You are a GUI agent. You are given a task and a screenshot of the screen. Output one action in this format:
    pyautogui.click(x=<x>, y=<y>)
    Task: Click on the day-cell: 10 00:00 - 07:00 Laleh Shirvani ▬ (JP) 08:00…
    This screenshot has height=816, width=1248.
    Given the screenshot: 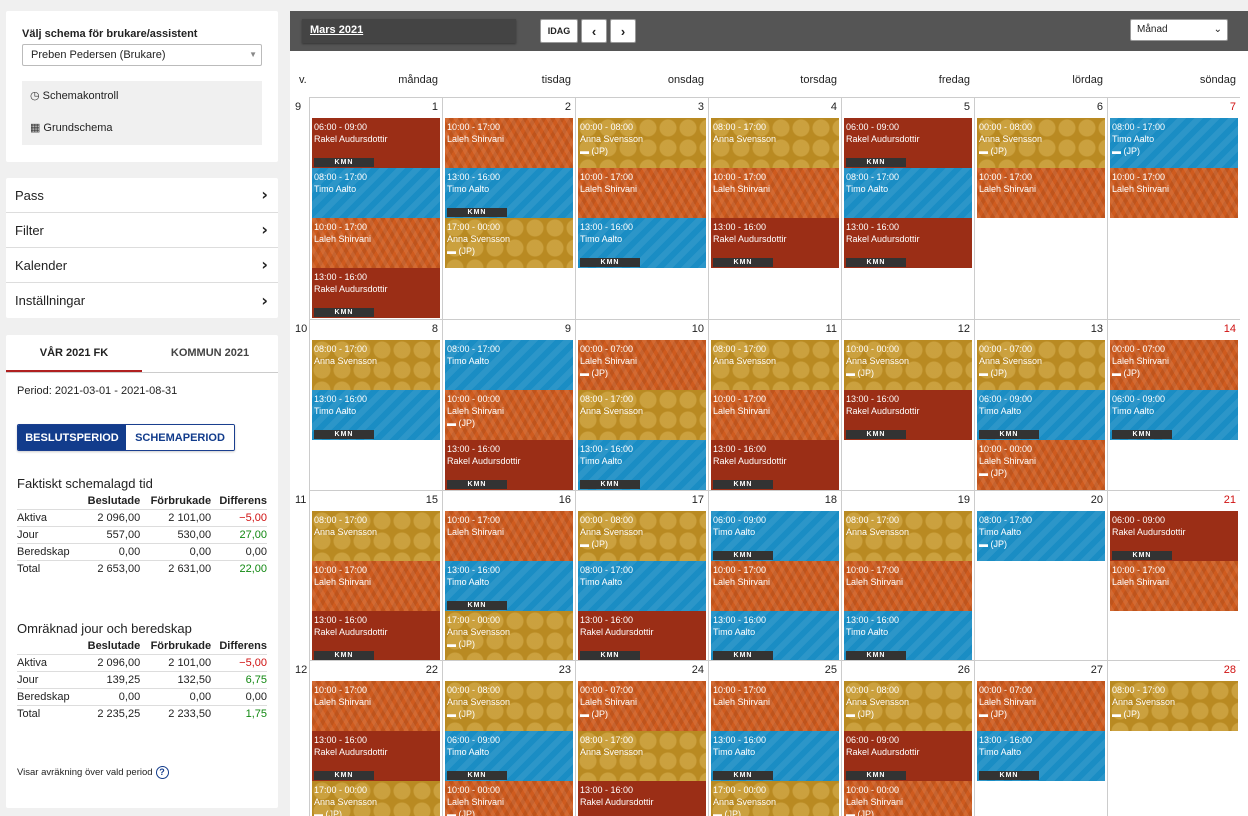 What is the action you would take?
    pyautogui.click(x=641, y=404)
    